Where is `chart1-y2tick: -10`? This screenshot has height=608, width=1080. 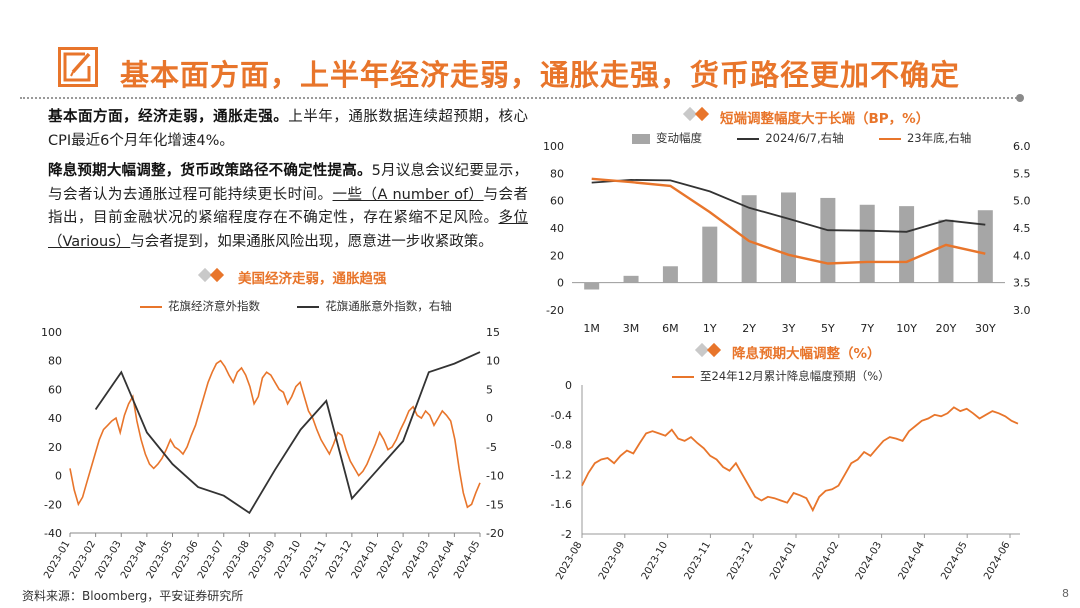 chart1-y2tick: -10 is located at coordinates (495, 476).